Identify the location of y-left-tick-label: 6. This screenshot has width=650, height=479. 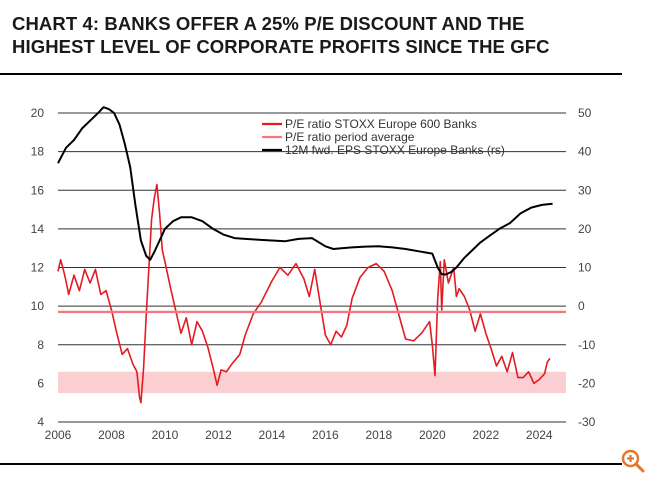
(40, 383).